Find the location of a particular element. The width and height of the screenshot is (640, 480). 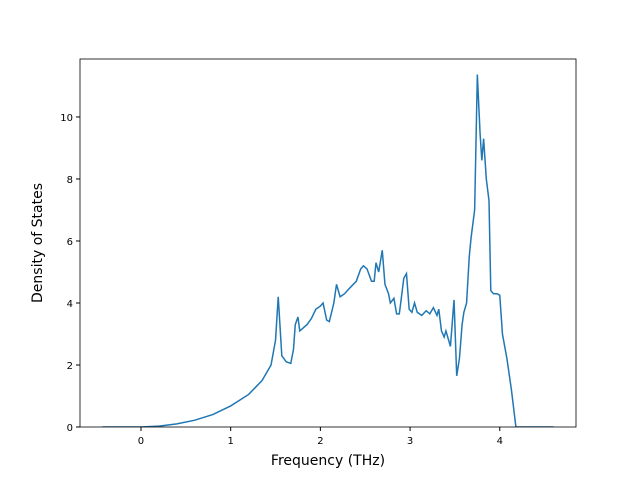

x-tick-label: 4 is located at coordinates (500, 441).